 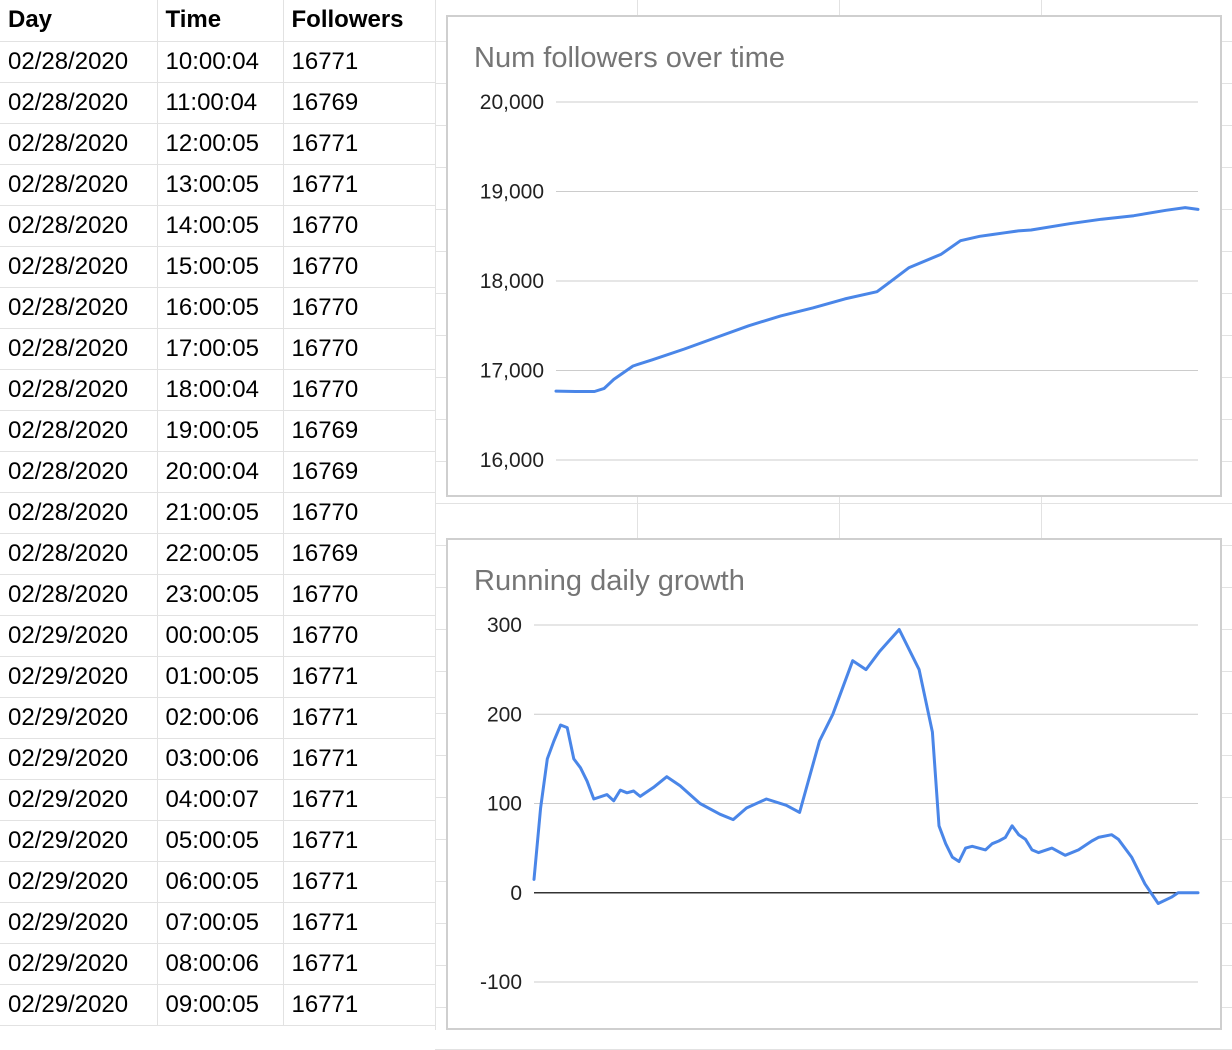 I want to click on table-row: 02/29/2020 00:00:05 16770, so click(x=218, y=636).